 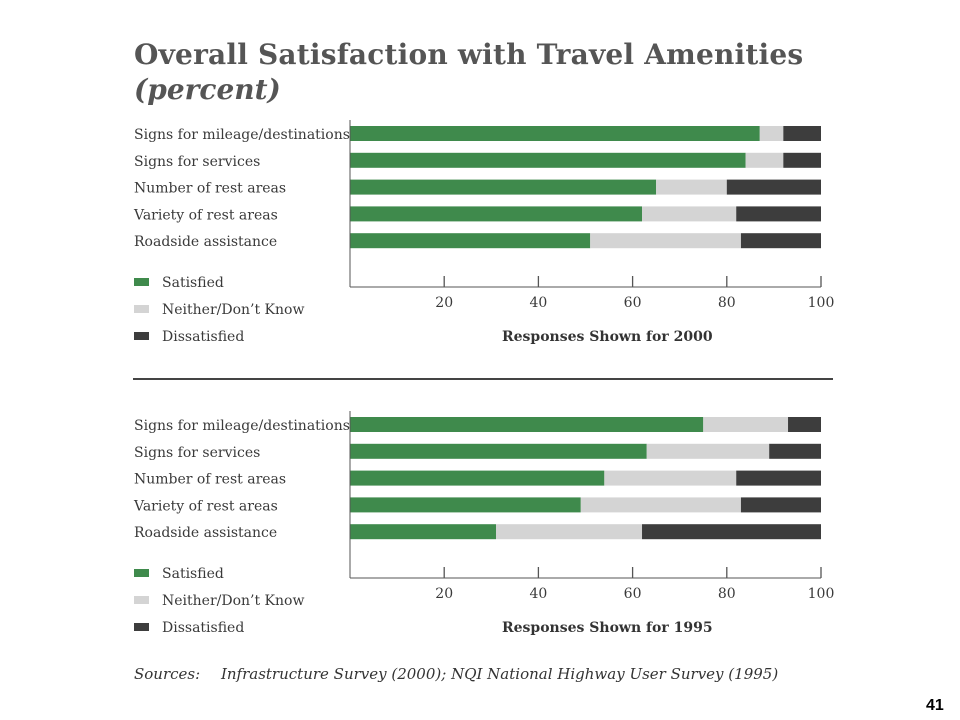 What do you see at coordinates (207, 89) in the screenshot?
I see `chart-subtitle: (percent)` at bounding box center [207, 89].